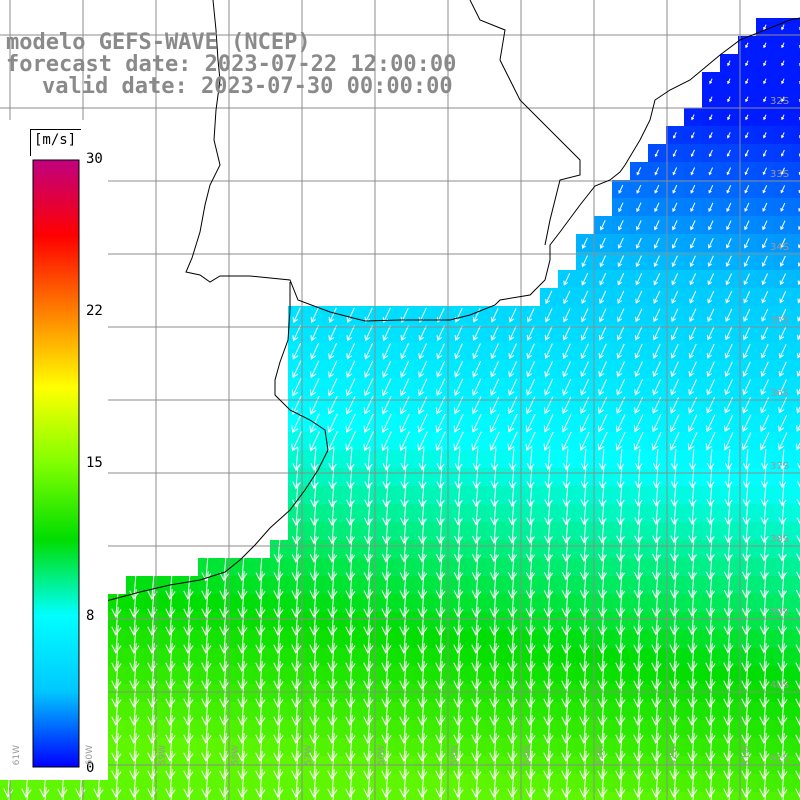 This screenshot has width=800, height=800. I want to click on latitude-label: 32S, so click(780, 101).